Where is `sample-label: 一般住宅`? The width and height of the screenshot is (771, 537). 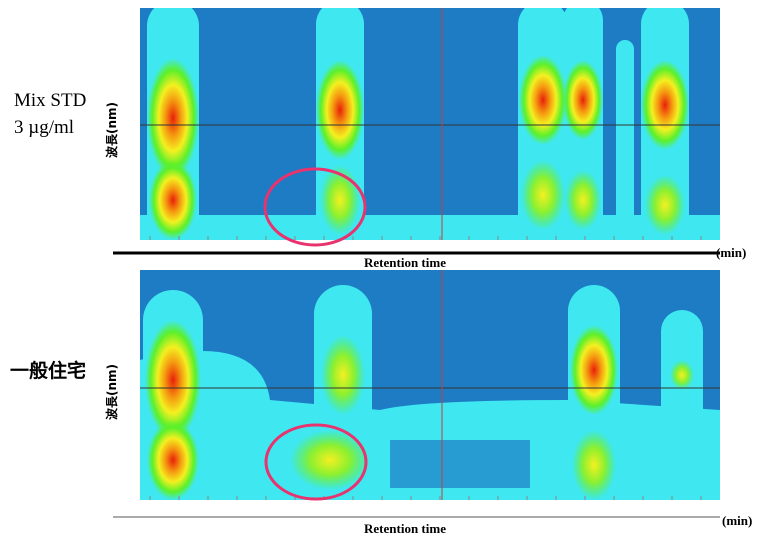 sample-label: 一般住宅 is located at coordinates (48, 370).